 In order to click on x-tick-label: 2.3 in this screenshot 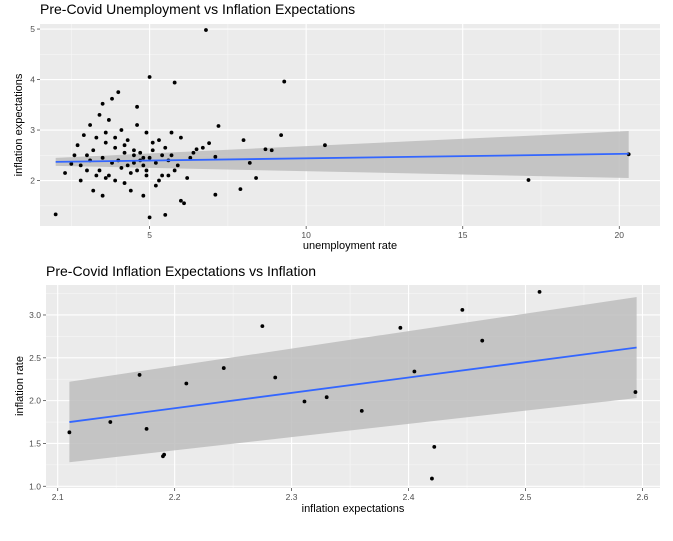, I will do `click(292, 497)`.